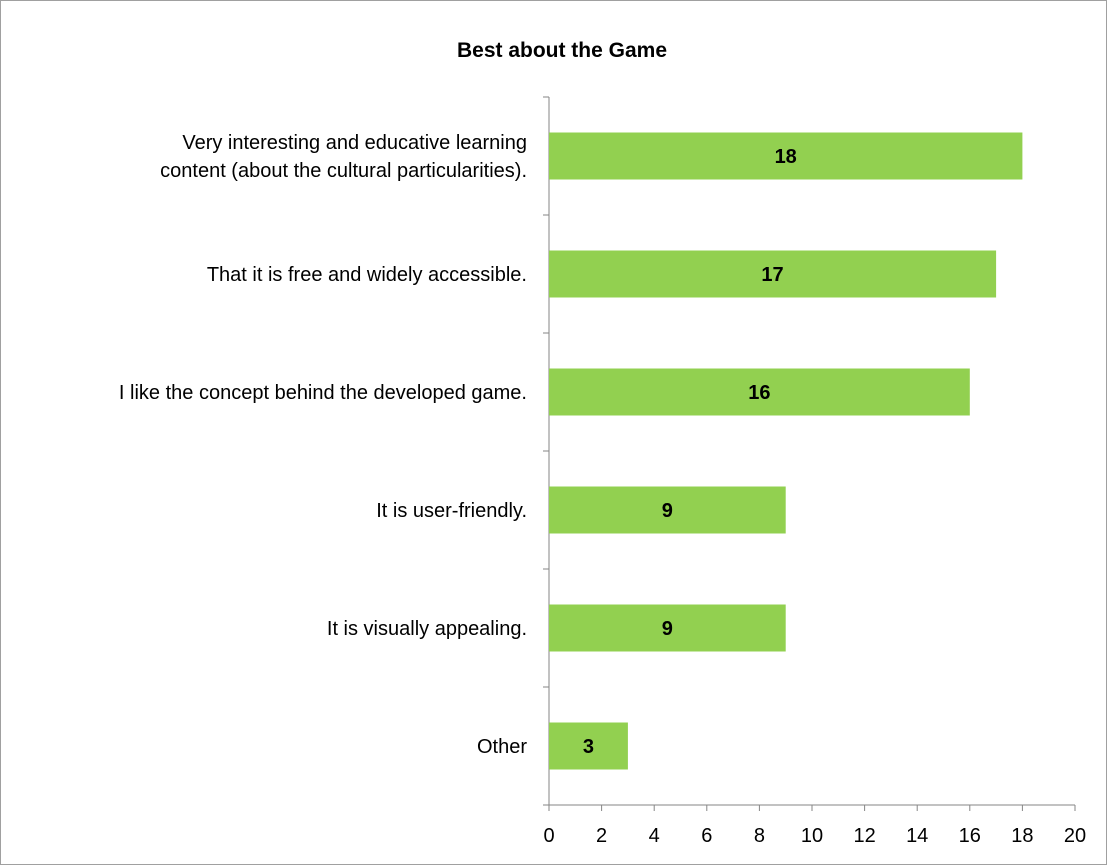 The height and width of the screenshot is (865, 1107). I want to click on category-label: Very interesting and educative learning, so click(354, 143).